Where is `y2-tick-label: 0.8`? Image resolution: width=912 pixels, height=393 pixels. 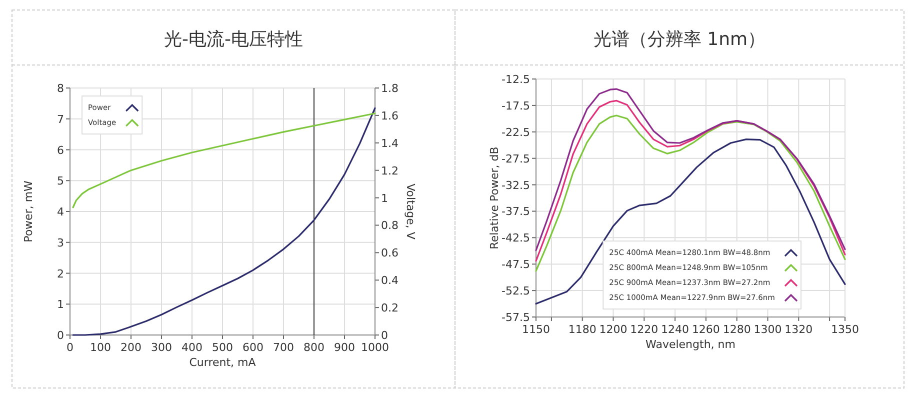 y2-tick-label: 0.8 is located at coordinates (389, 225).